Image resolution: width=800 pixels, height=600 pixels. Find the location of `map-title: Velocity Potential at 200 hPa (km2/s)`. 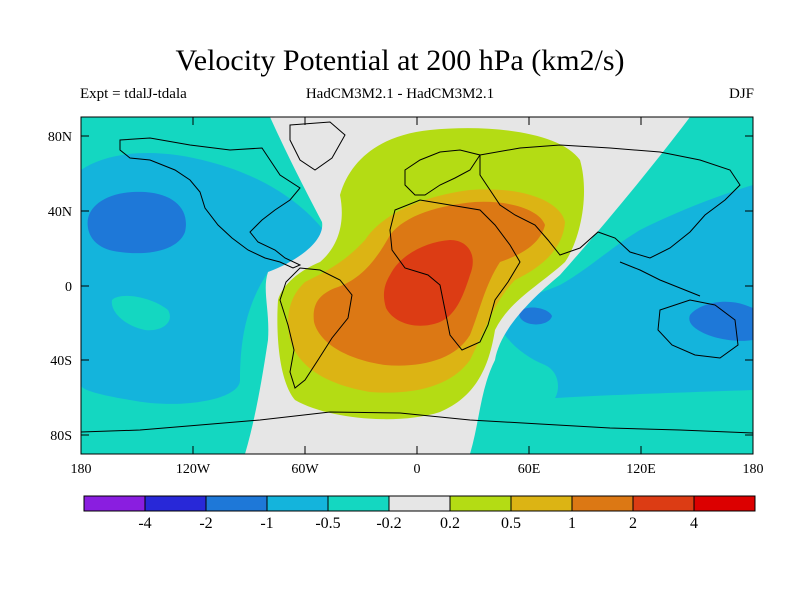

map-title: Velocity Potential at 200 hPa (km2/s) is located at coordinates (400, 60).